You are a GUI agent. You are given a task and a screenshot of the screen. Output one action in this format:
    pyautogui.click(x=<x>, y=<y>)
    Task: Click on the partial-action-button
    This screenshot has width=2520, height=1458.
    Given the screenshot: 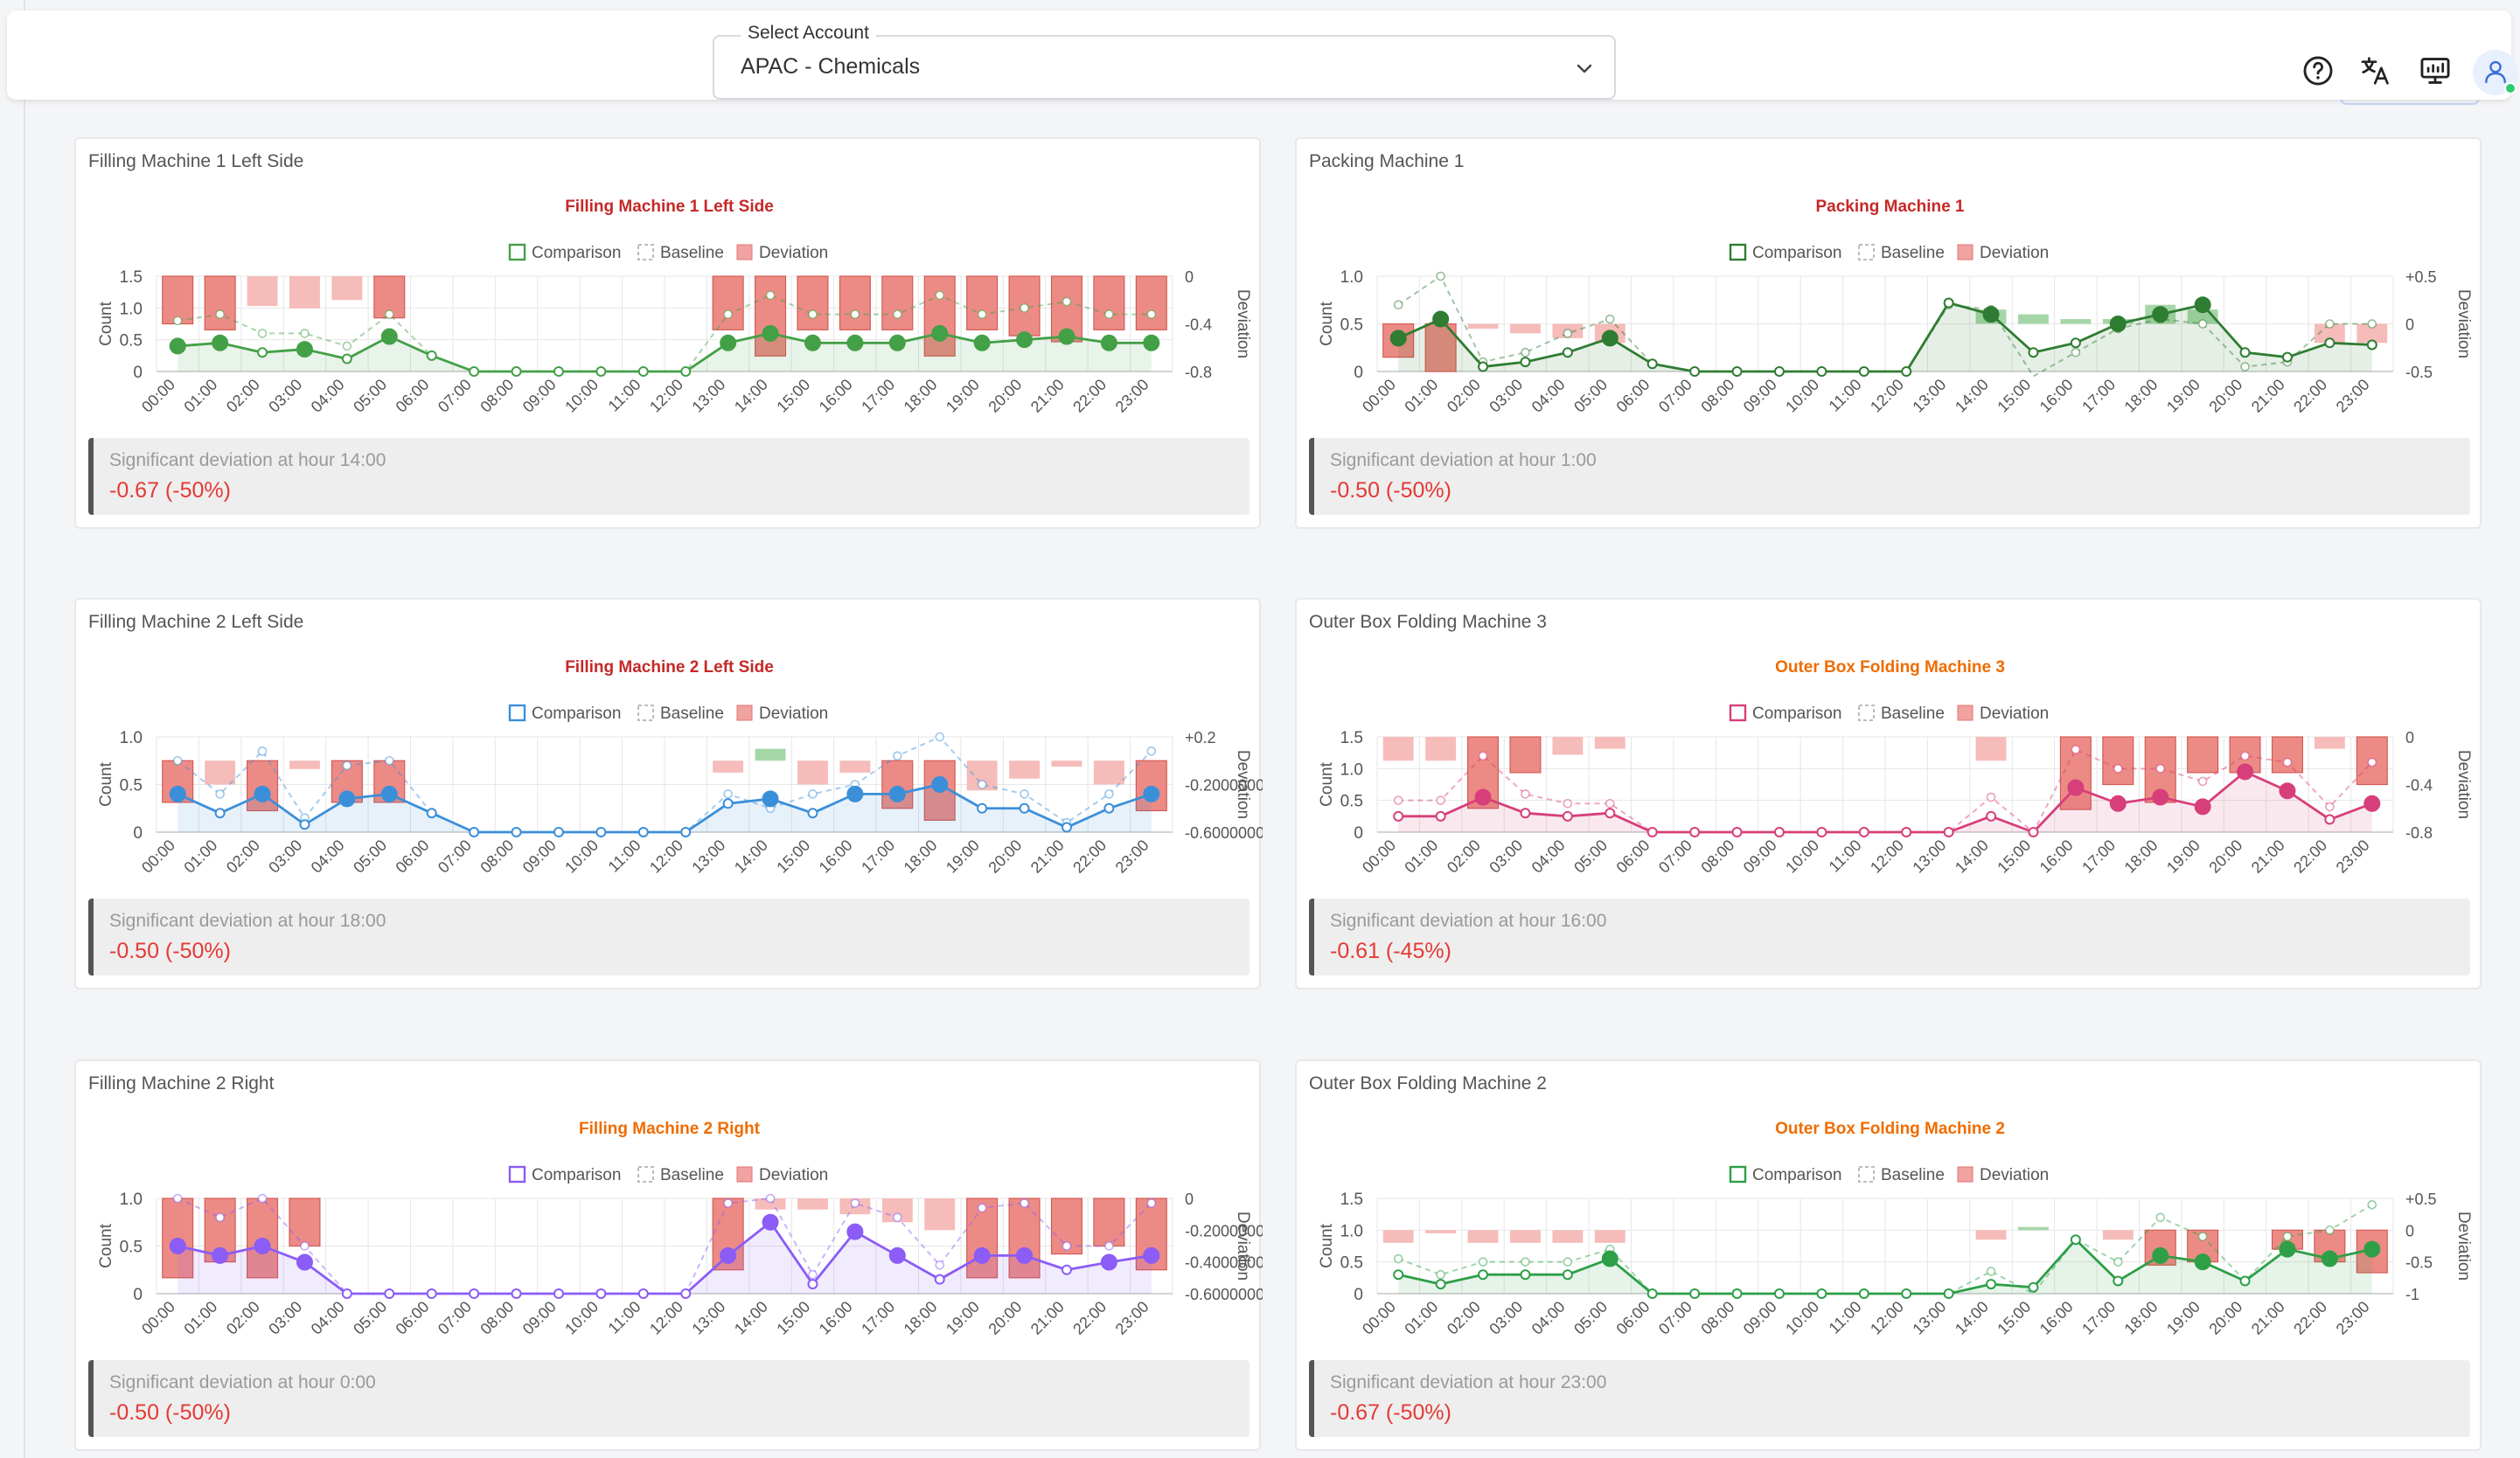 What is the action you would take?
    pyautogui.click(x=2410, y=99)
    